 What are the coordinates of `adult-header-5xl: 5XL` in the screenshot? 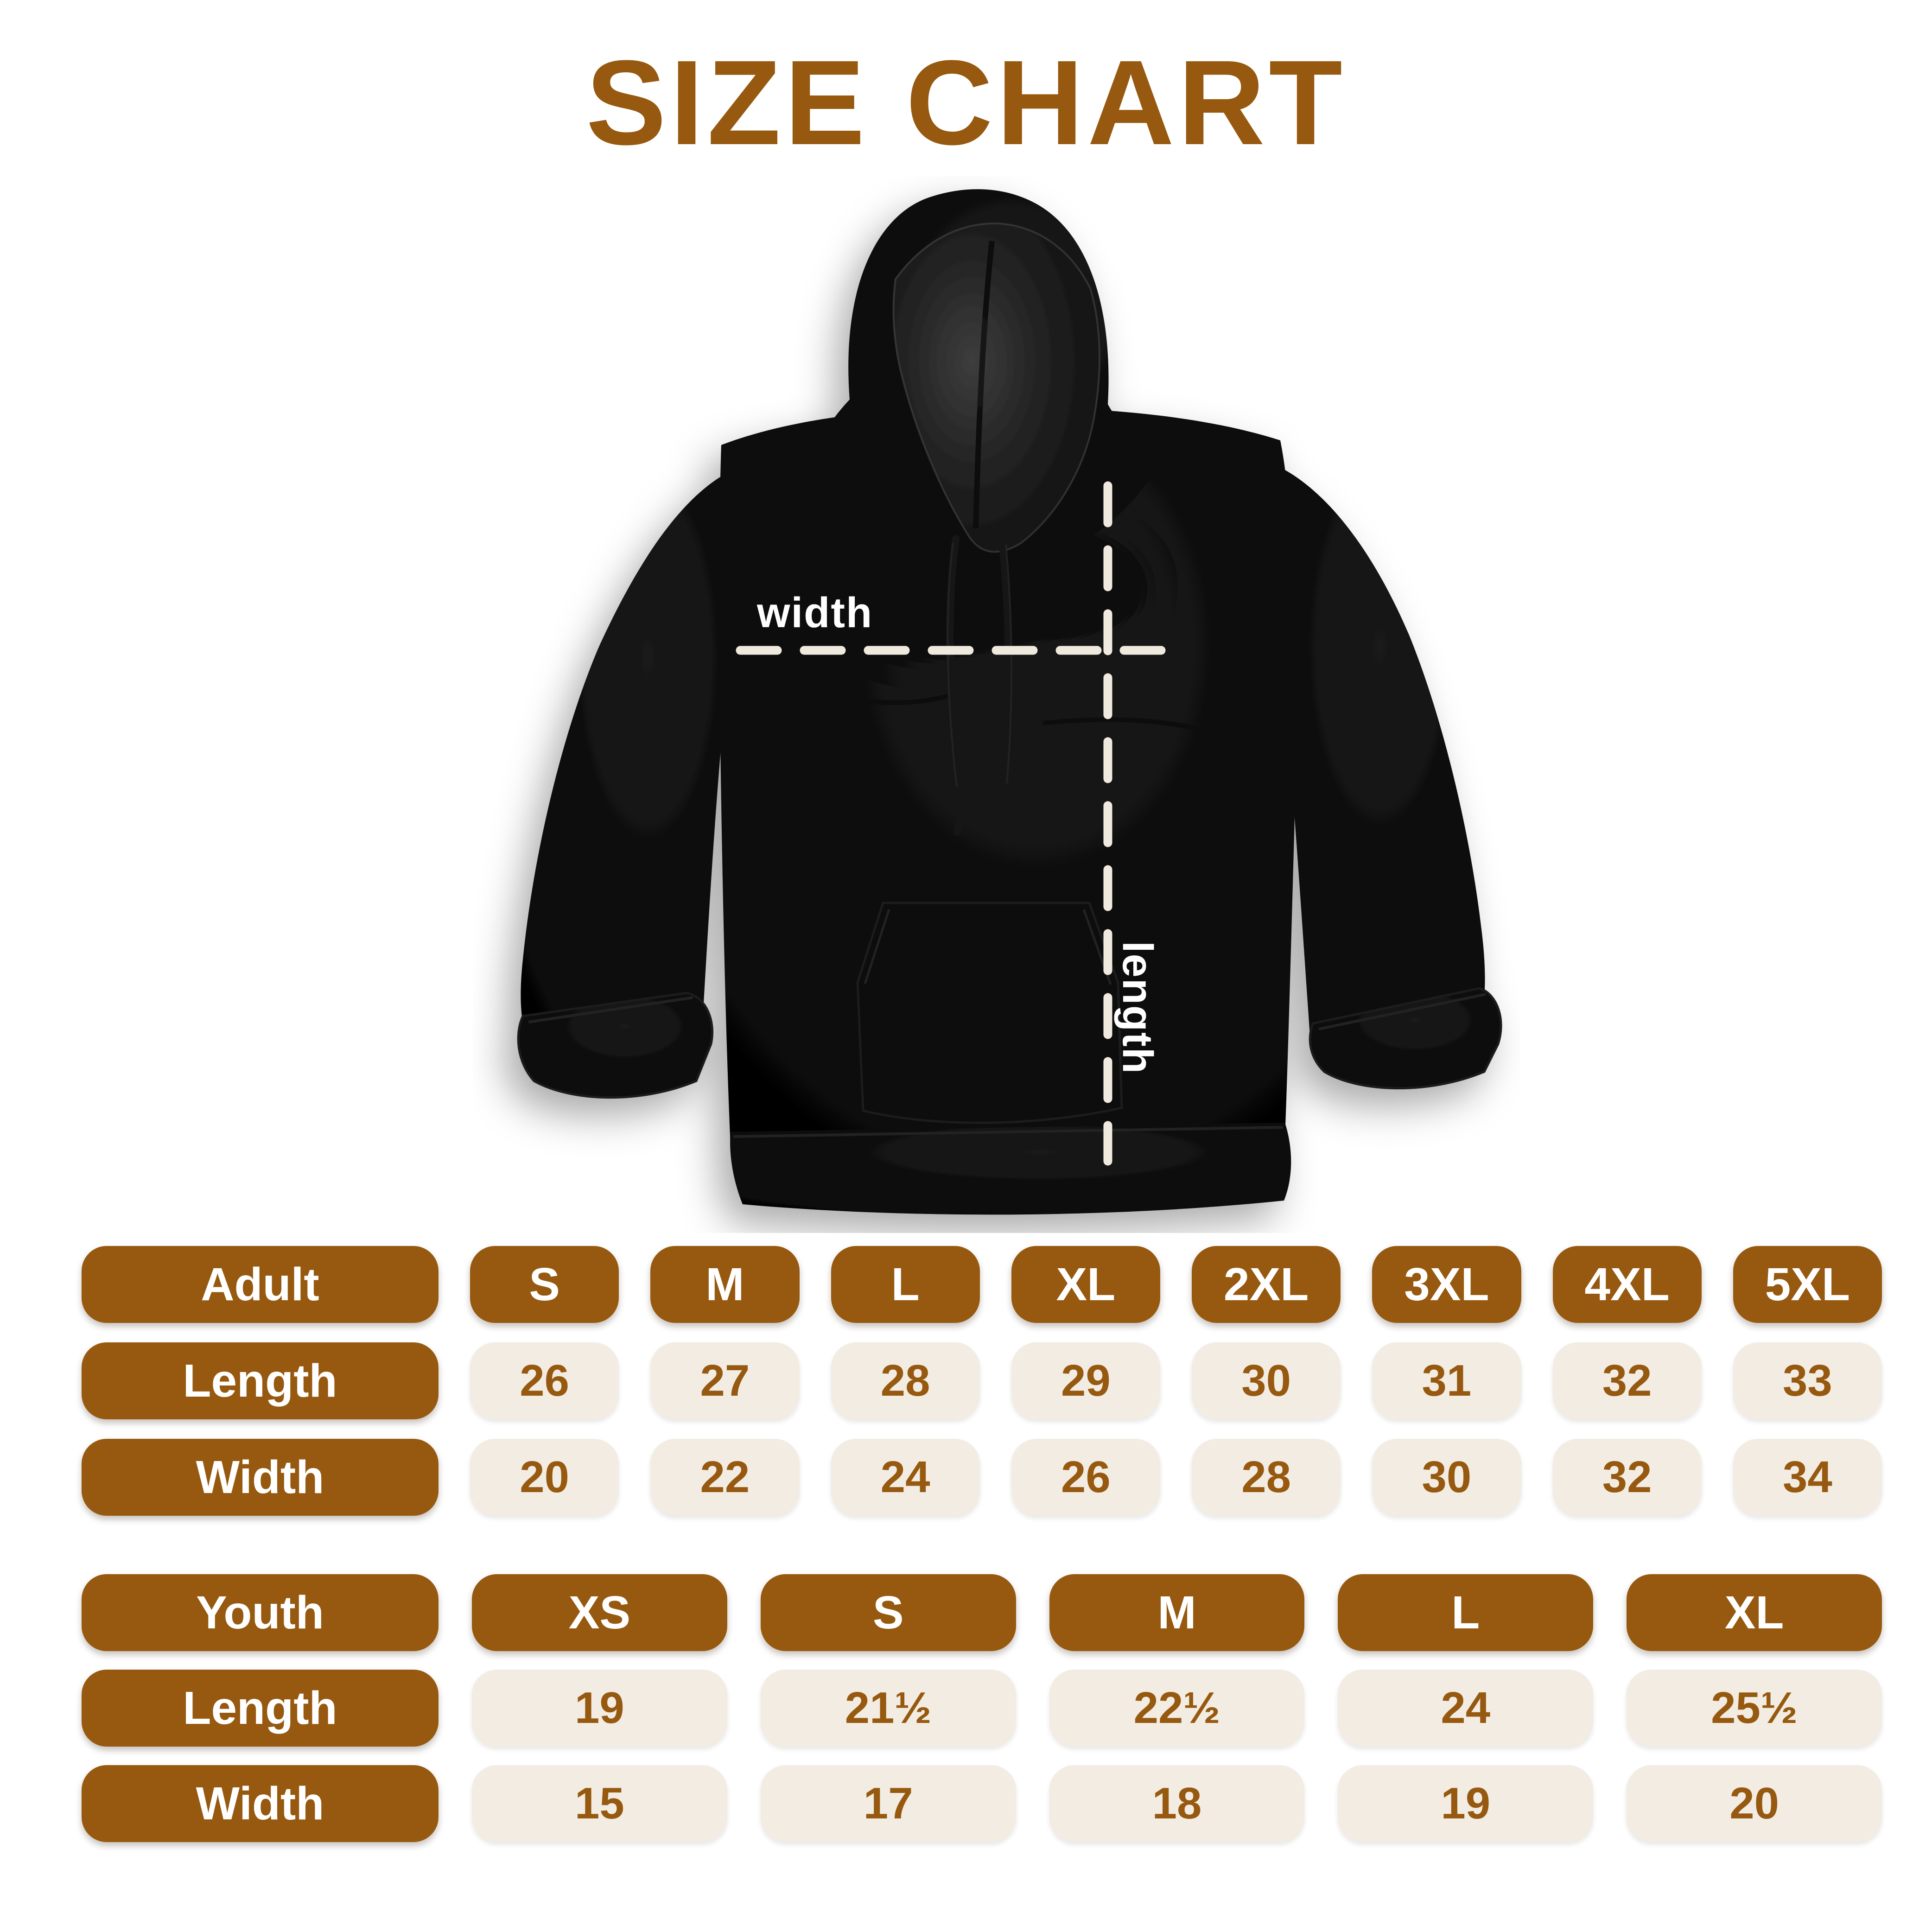 It's located at (1807, 1284).